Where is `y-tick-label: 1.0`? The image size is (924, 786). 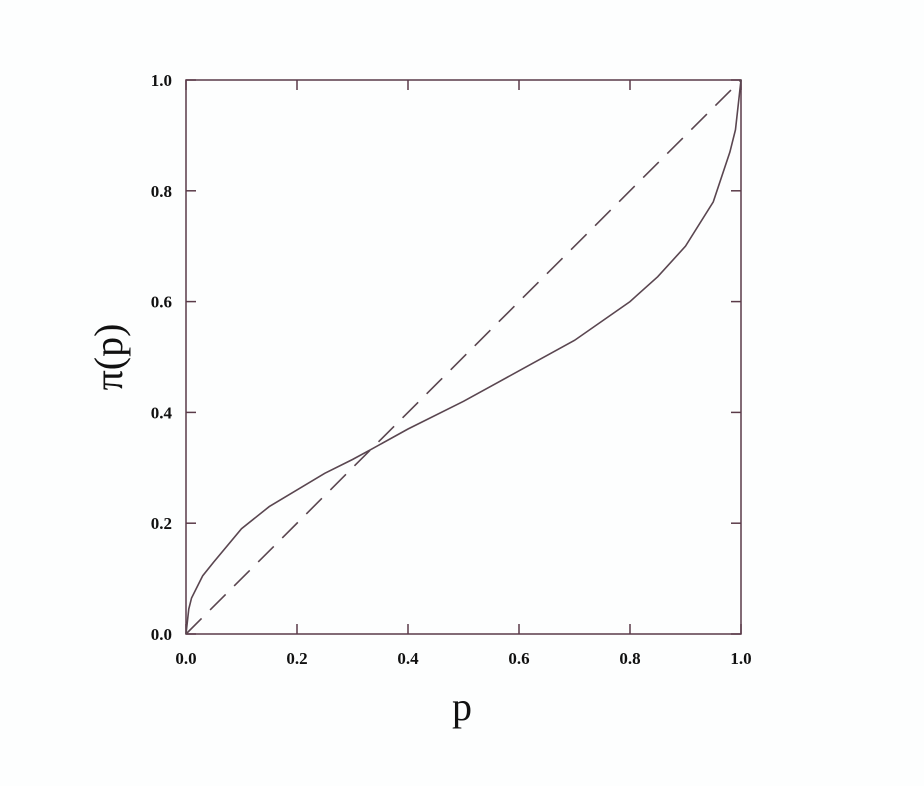
y-tick-label: 1.0 is located at coordinates (161, 80).